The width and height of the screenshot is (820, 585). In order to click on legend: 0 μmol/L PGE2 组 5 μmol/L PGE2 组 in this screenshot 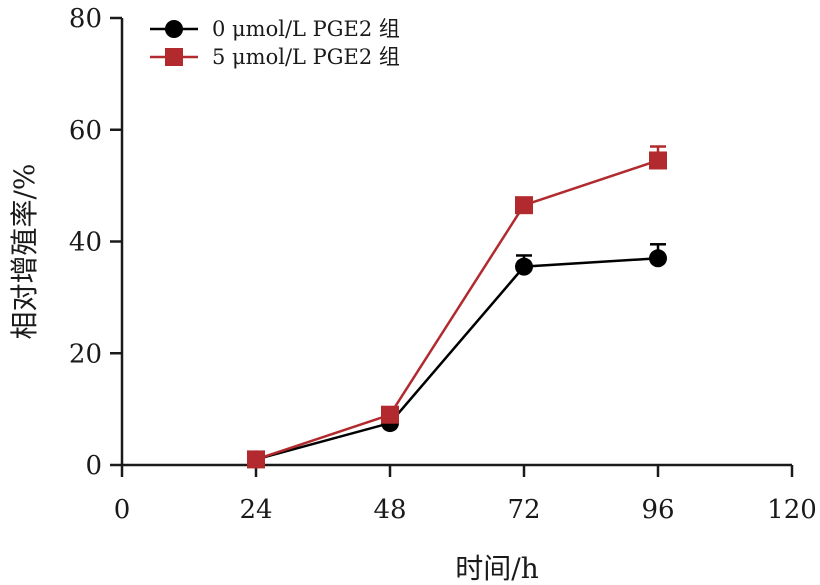, I will do `click(275, 43)`.